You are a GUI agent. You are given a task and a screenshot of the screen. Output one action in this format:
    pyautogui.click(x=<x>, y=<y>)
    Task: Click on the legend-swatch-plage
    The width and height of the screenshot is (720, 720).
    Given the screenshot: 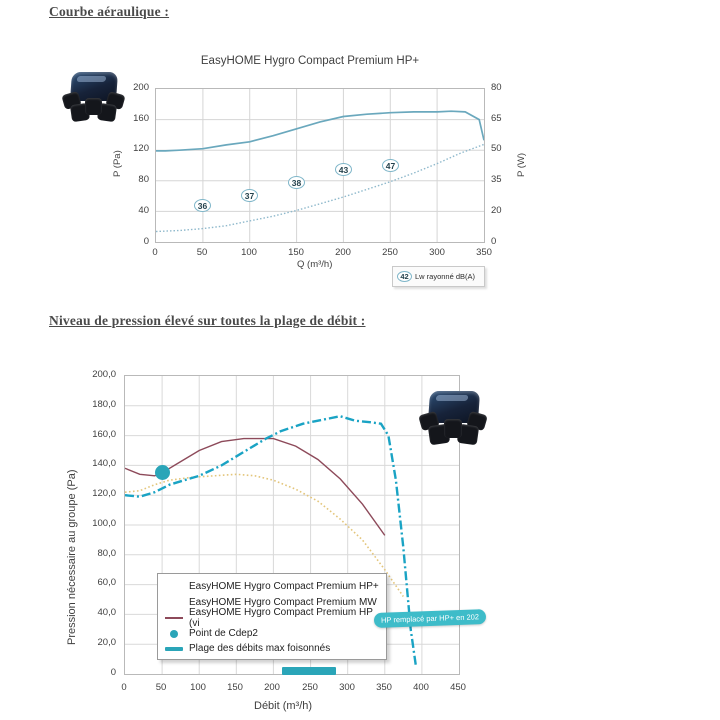 What is the action you would take?
    pyautogui.click(x=174, y=648)
    